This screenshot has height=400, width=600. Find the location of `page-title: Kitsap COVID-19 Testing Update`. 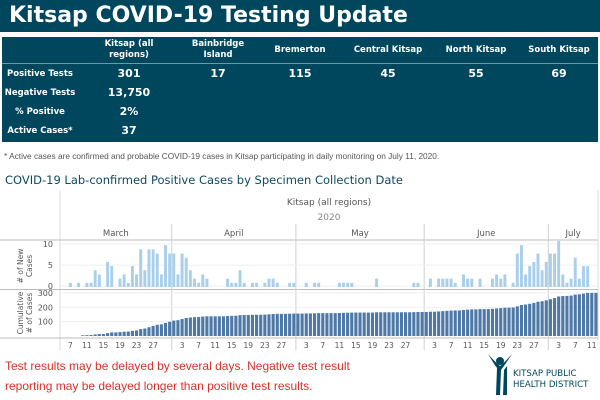

page-title: Kitsap COVID-19 Testing Update is located at coordinates (208, 15).